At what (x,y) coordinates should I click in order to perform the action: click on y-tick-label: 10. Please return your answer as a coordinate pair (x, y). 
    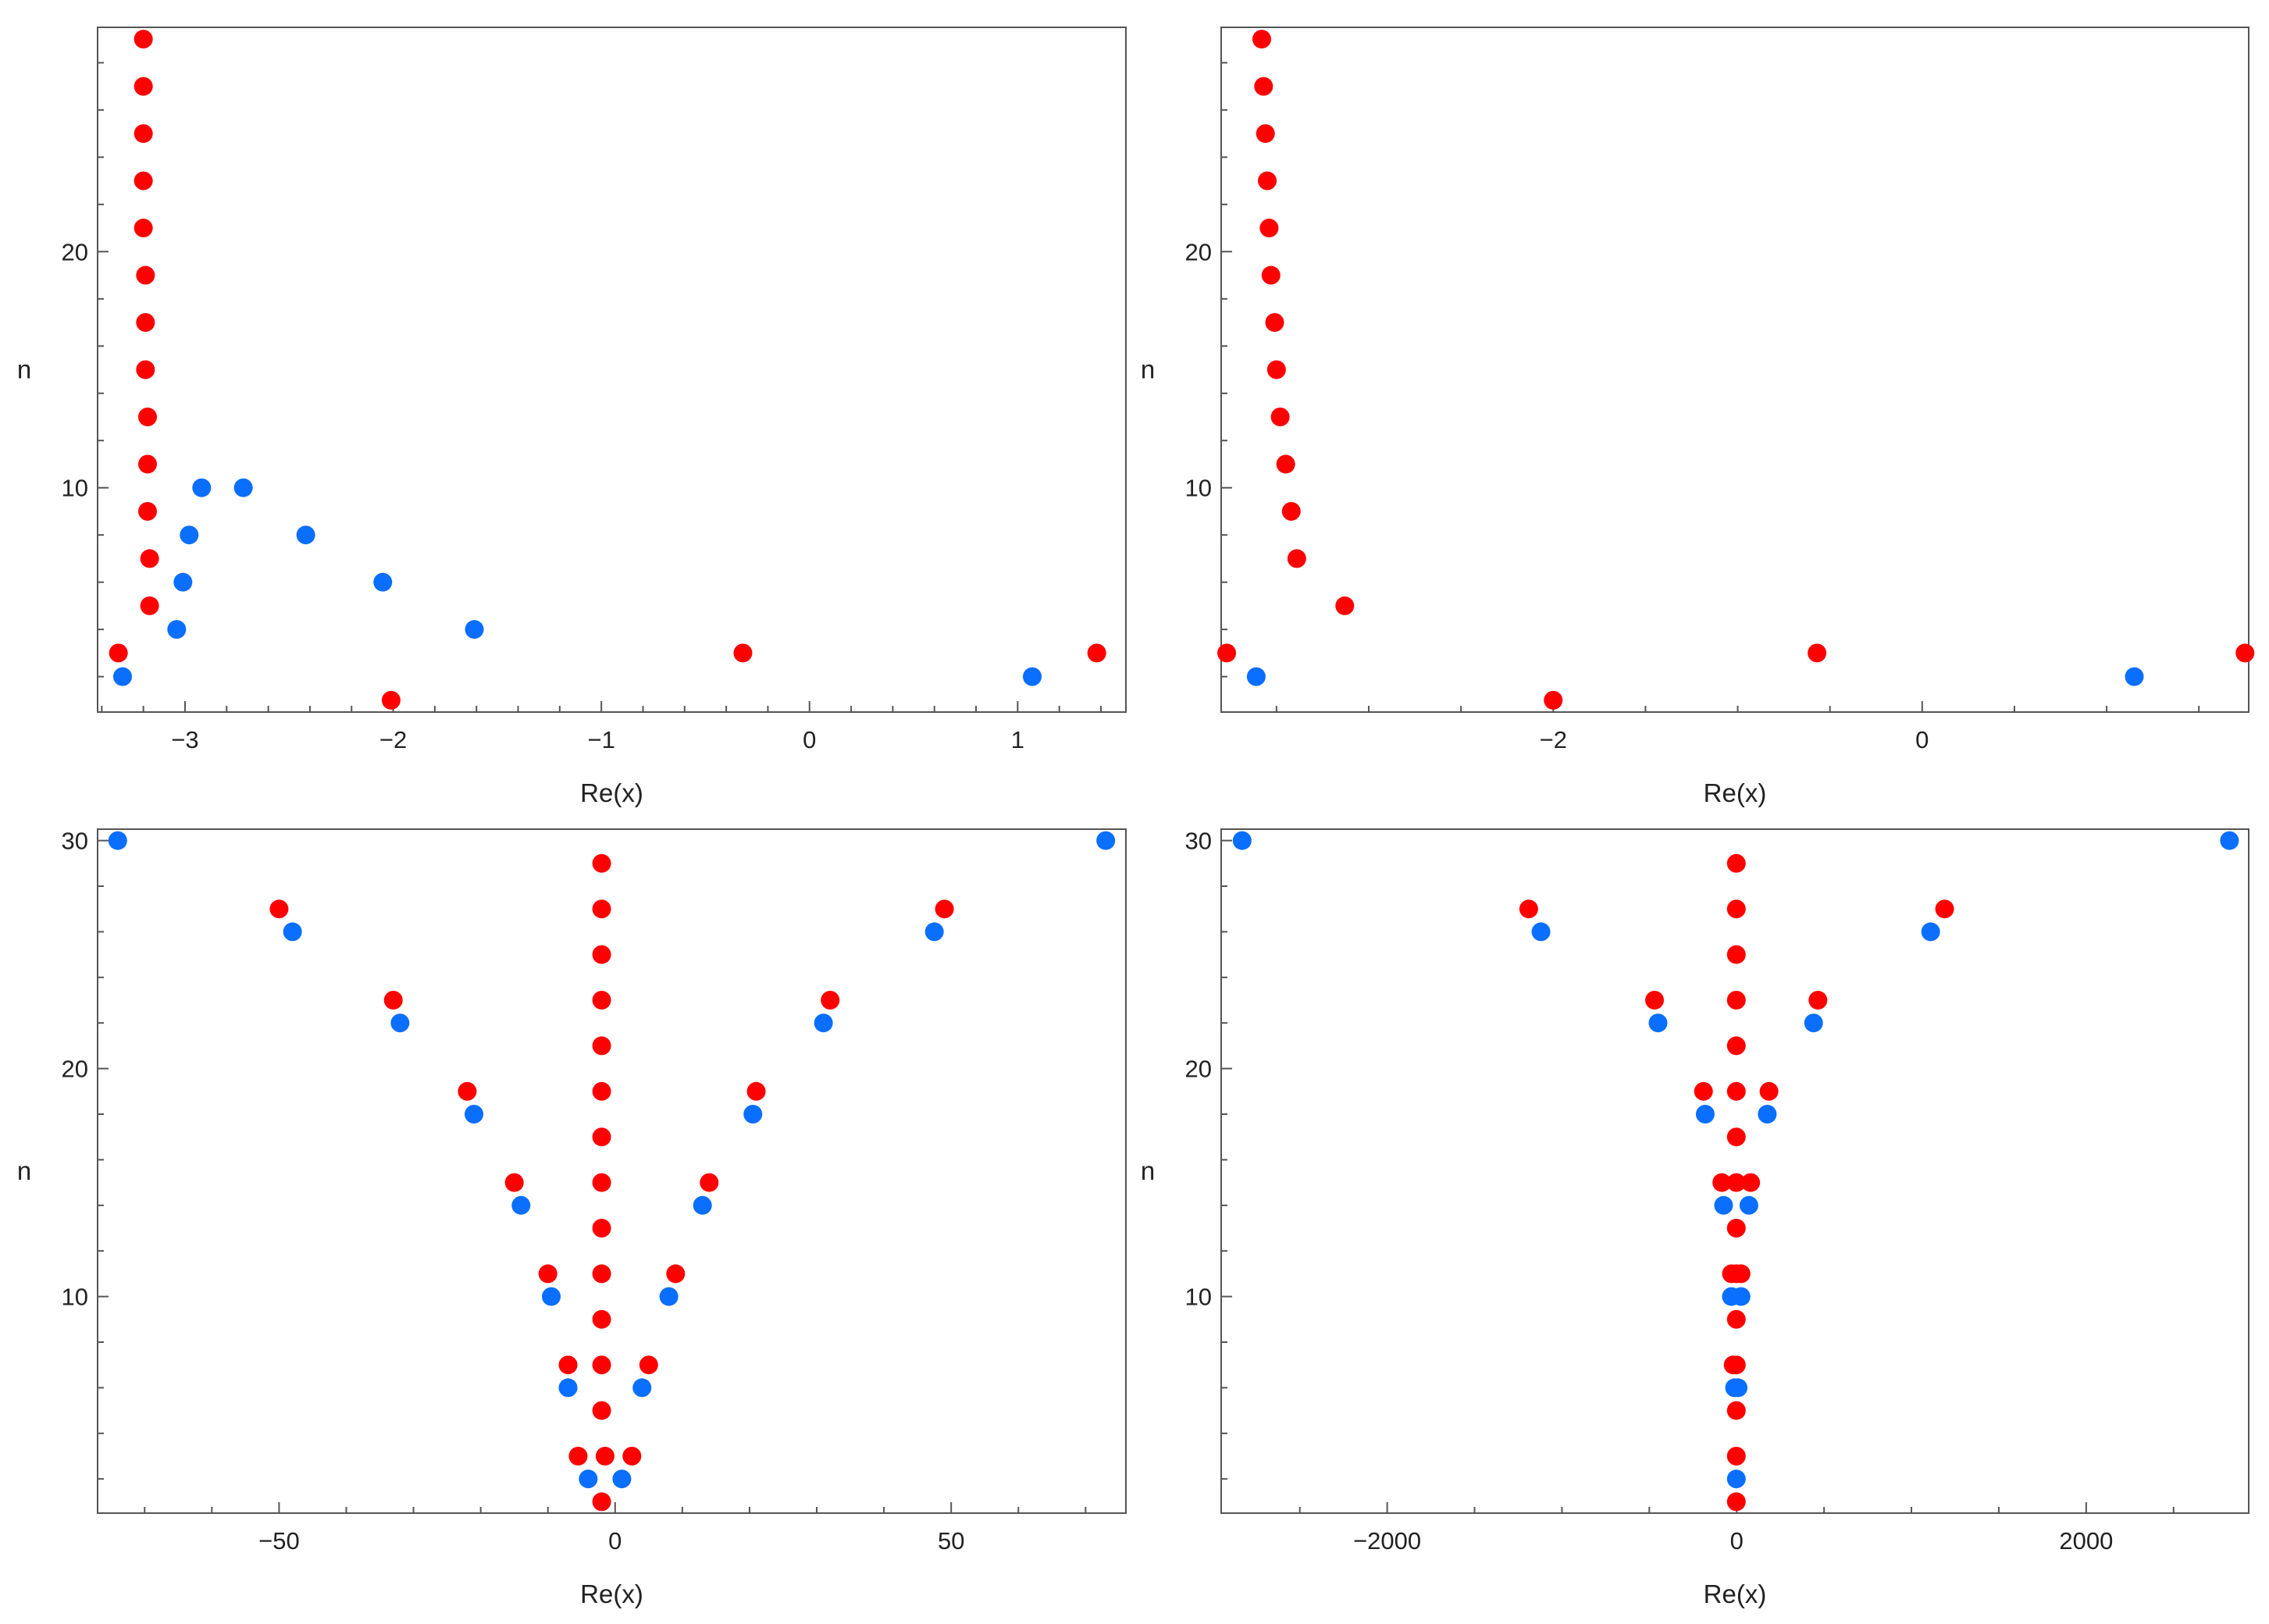
    Looking at the image, I should click on (1199, 1297).